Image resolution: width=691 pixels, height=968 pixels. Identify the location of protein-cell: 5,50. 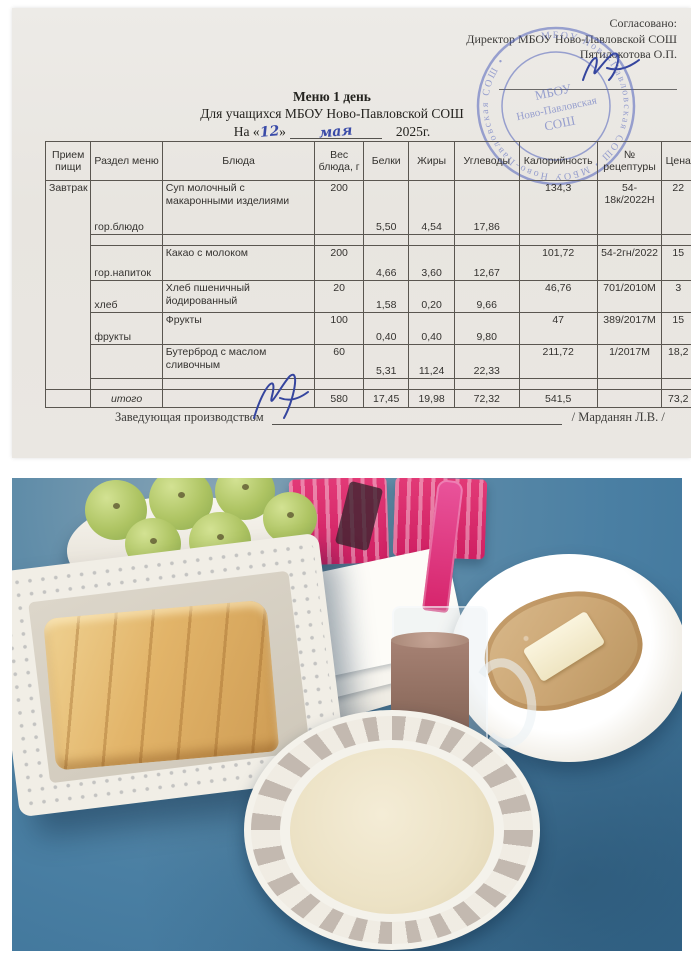
(386, 207).